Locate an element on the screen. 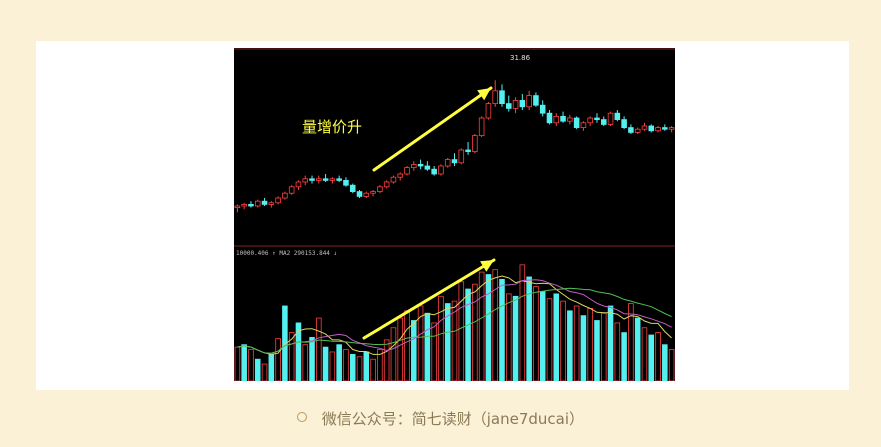  ma5-line is located at coordinates (454, 315).